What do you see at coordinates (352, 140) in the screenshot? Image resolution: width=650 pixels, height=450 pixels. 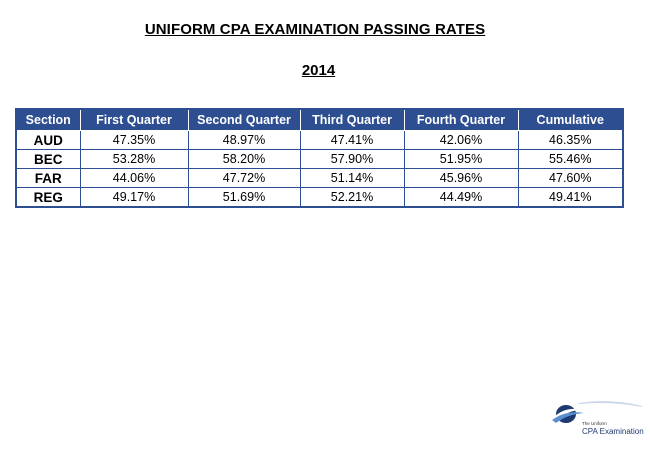 I see `rate-cell: 47.41%` at bounding box center [352, 140].